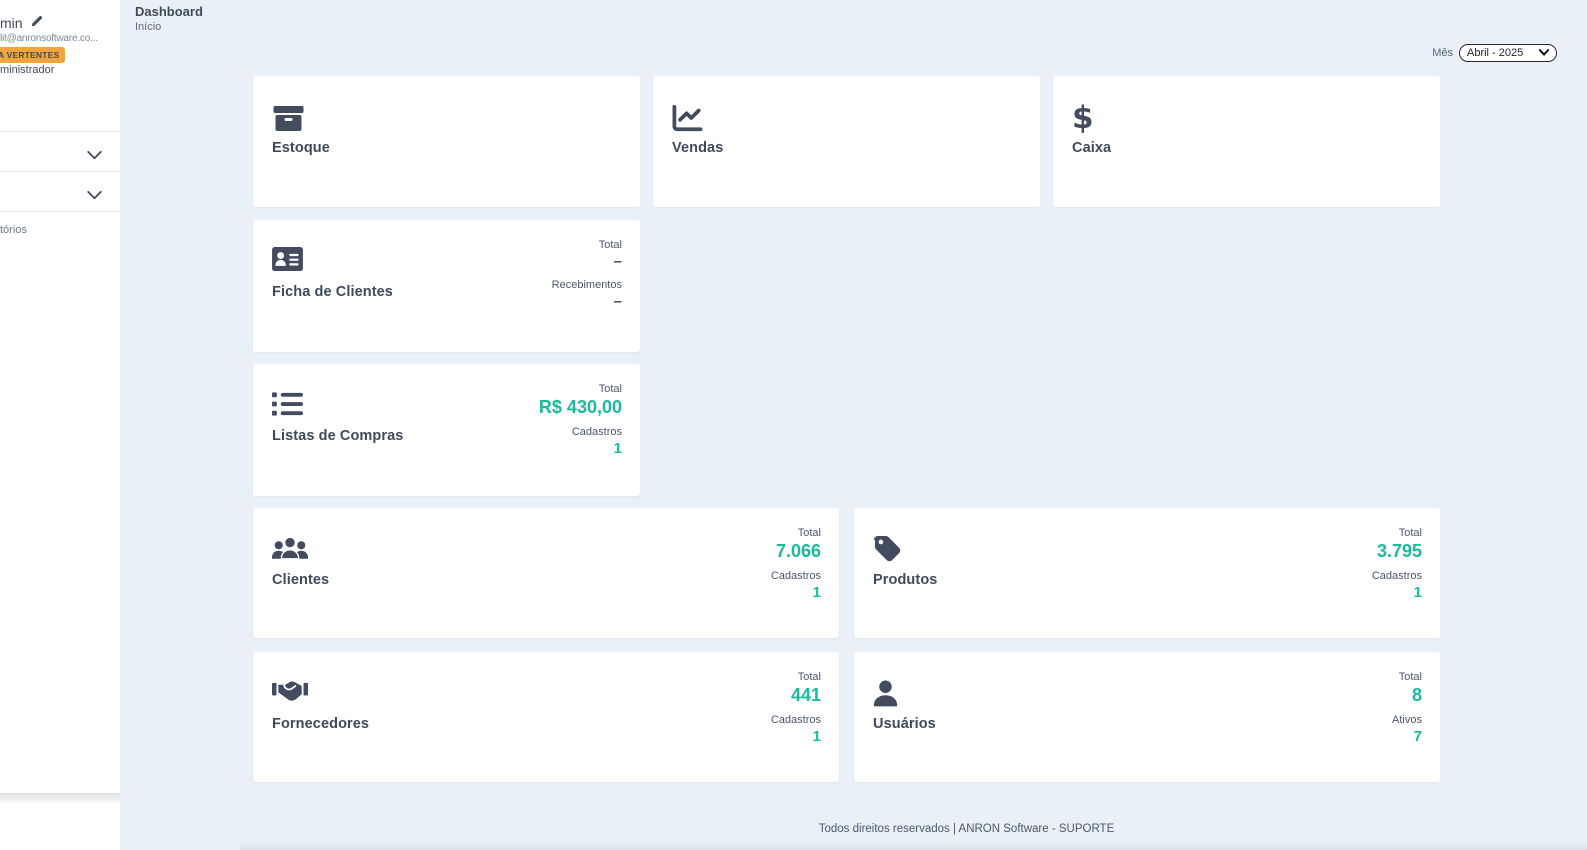 This screenshot has height=850, width=1587. I want to click on stat-value: R$ 430,00, so click(580, 407).